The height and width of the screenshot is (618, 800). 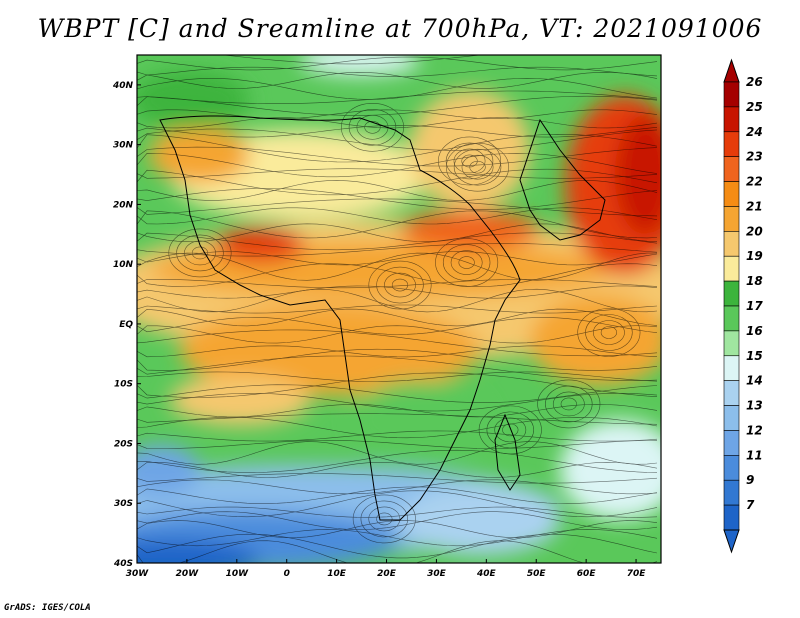 What do you see at coordinates (437, 574) in the screenshot?
I see `lon-label: 30E` at bounding box center [437, 574].